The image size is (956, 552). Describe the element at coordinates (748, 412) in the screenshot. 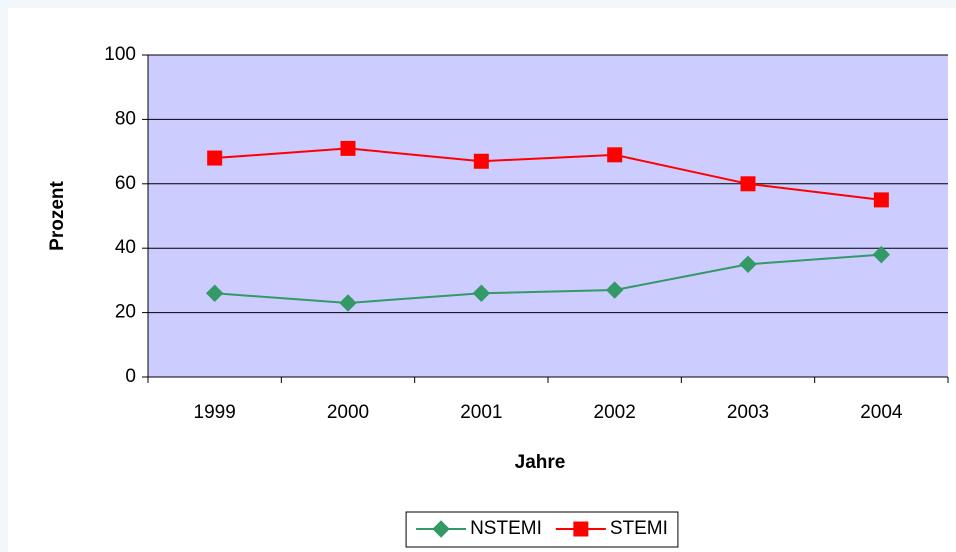

I see `x-tick-label: 2003` at that location.